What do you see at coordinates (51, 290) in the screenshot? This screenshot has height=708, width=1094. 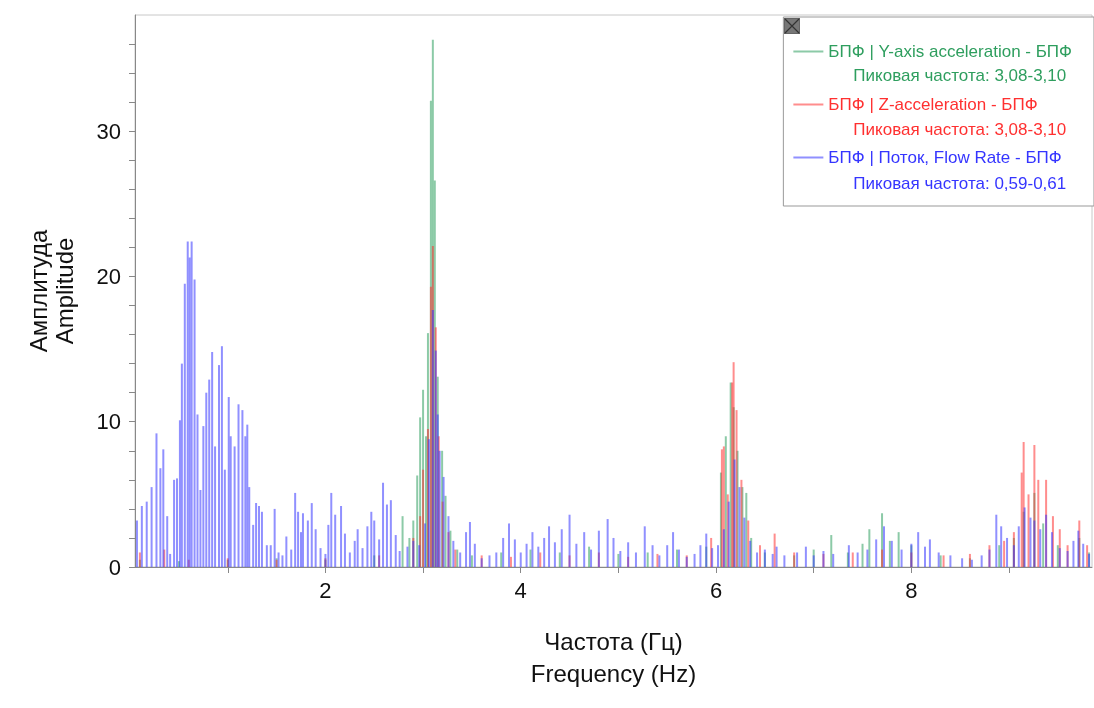 I see `y-axis-title: Амплитуда Amplitude` at bounding box center [51, 290].